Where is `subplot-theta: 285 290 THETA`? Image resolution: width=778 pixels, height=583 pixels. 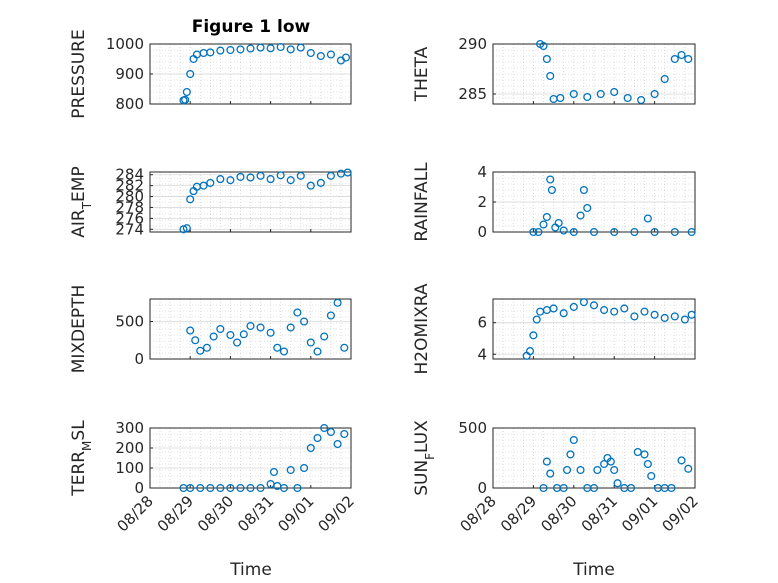
subplot-theta: 285 290 THETA is located at coordinates (554, 70).